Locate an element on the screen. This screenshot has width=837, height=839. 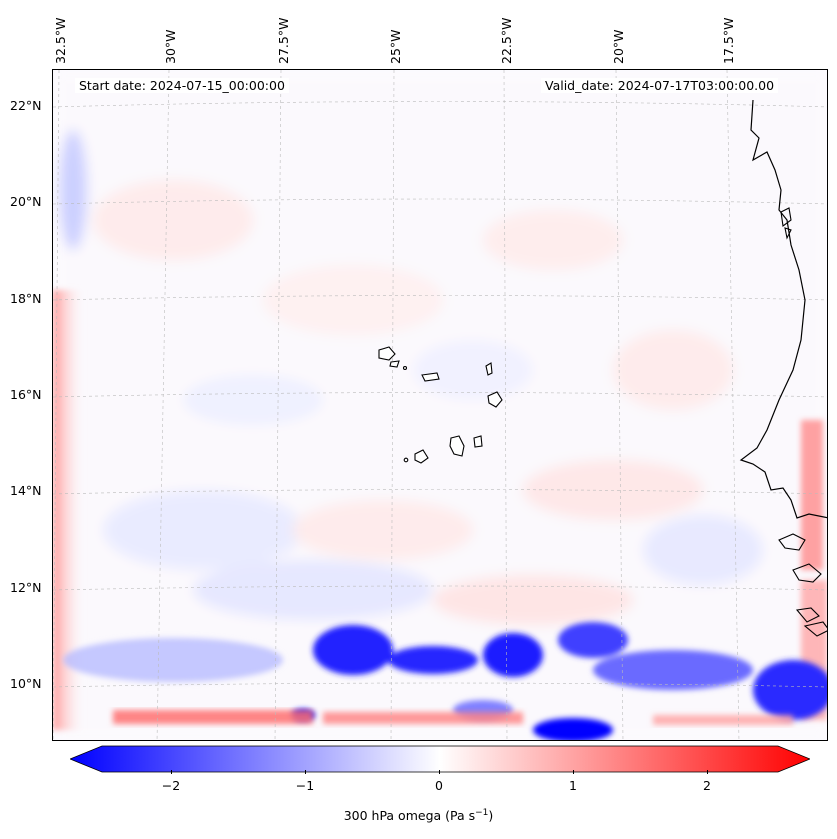
colorbar is located at coordinates (440, 759).